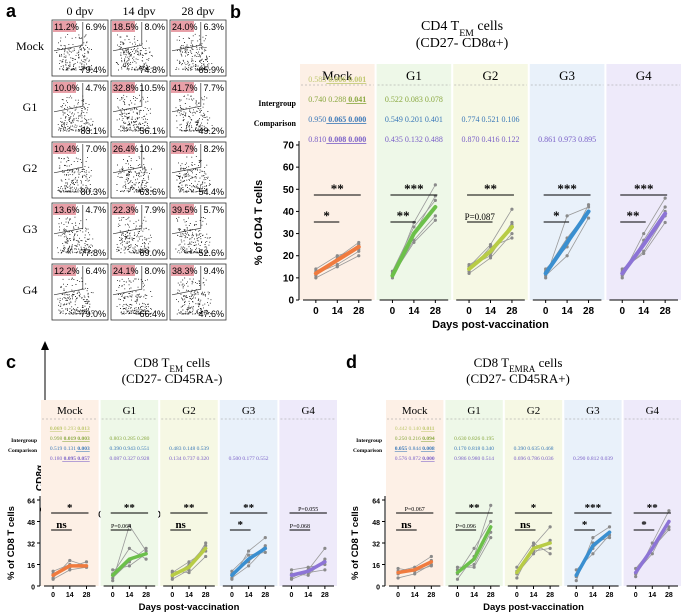 The image size is (685, 616). I want to click on sig-label: ns, so click(406, 525).